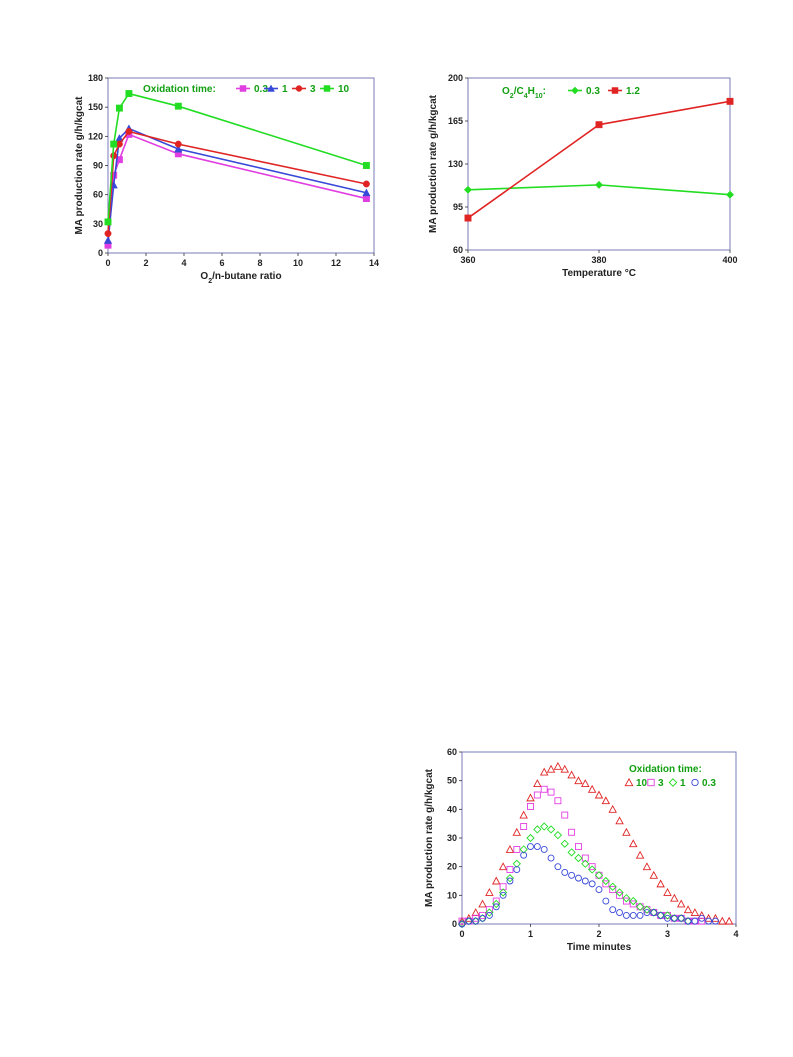  I want to click on y-tick-label: 60, so click(98, 195).